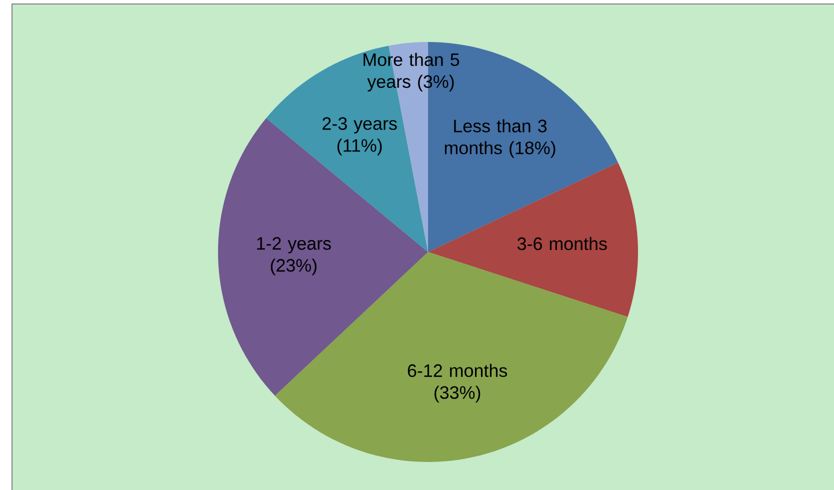 The width and height of the screenshot is (834, 490). What do you see at coordinates (562, 243) in the screenshot?
I see `slice-label: 3-6 months` at bounding box center [562, 243].